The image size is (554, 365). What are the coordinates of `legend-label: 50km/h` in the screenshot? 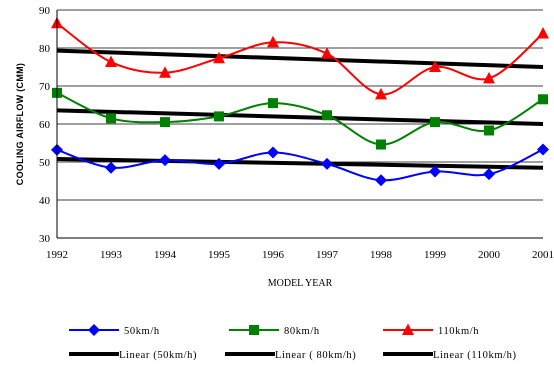 It's located at (142, 331).